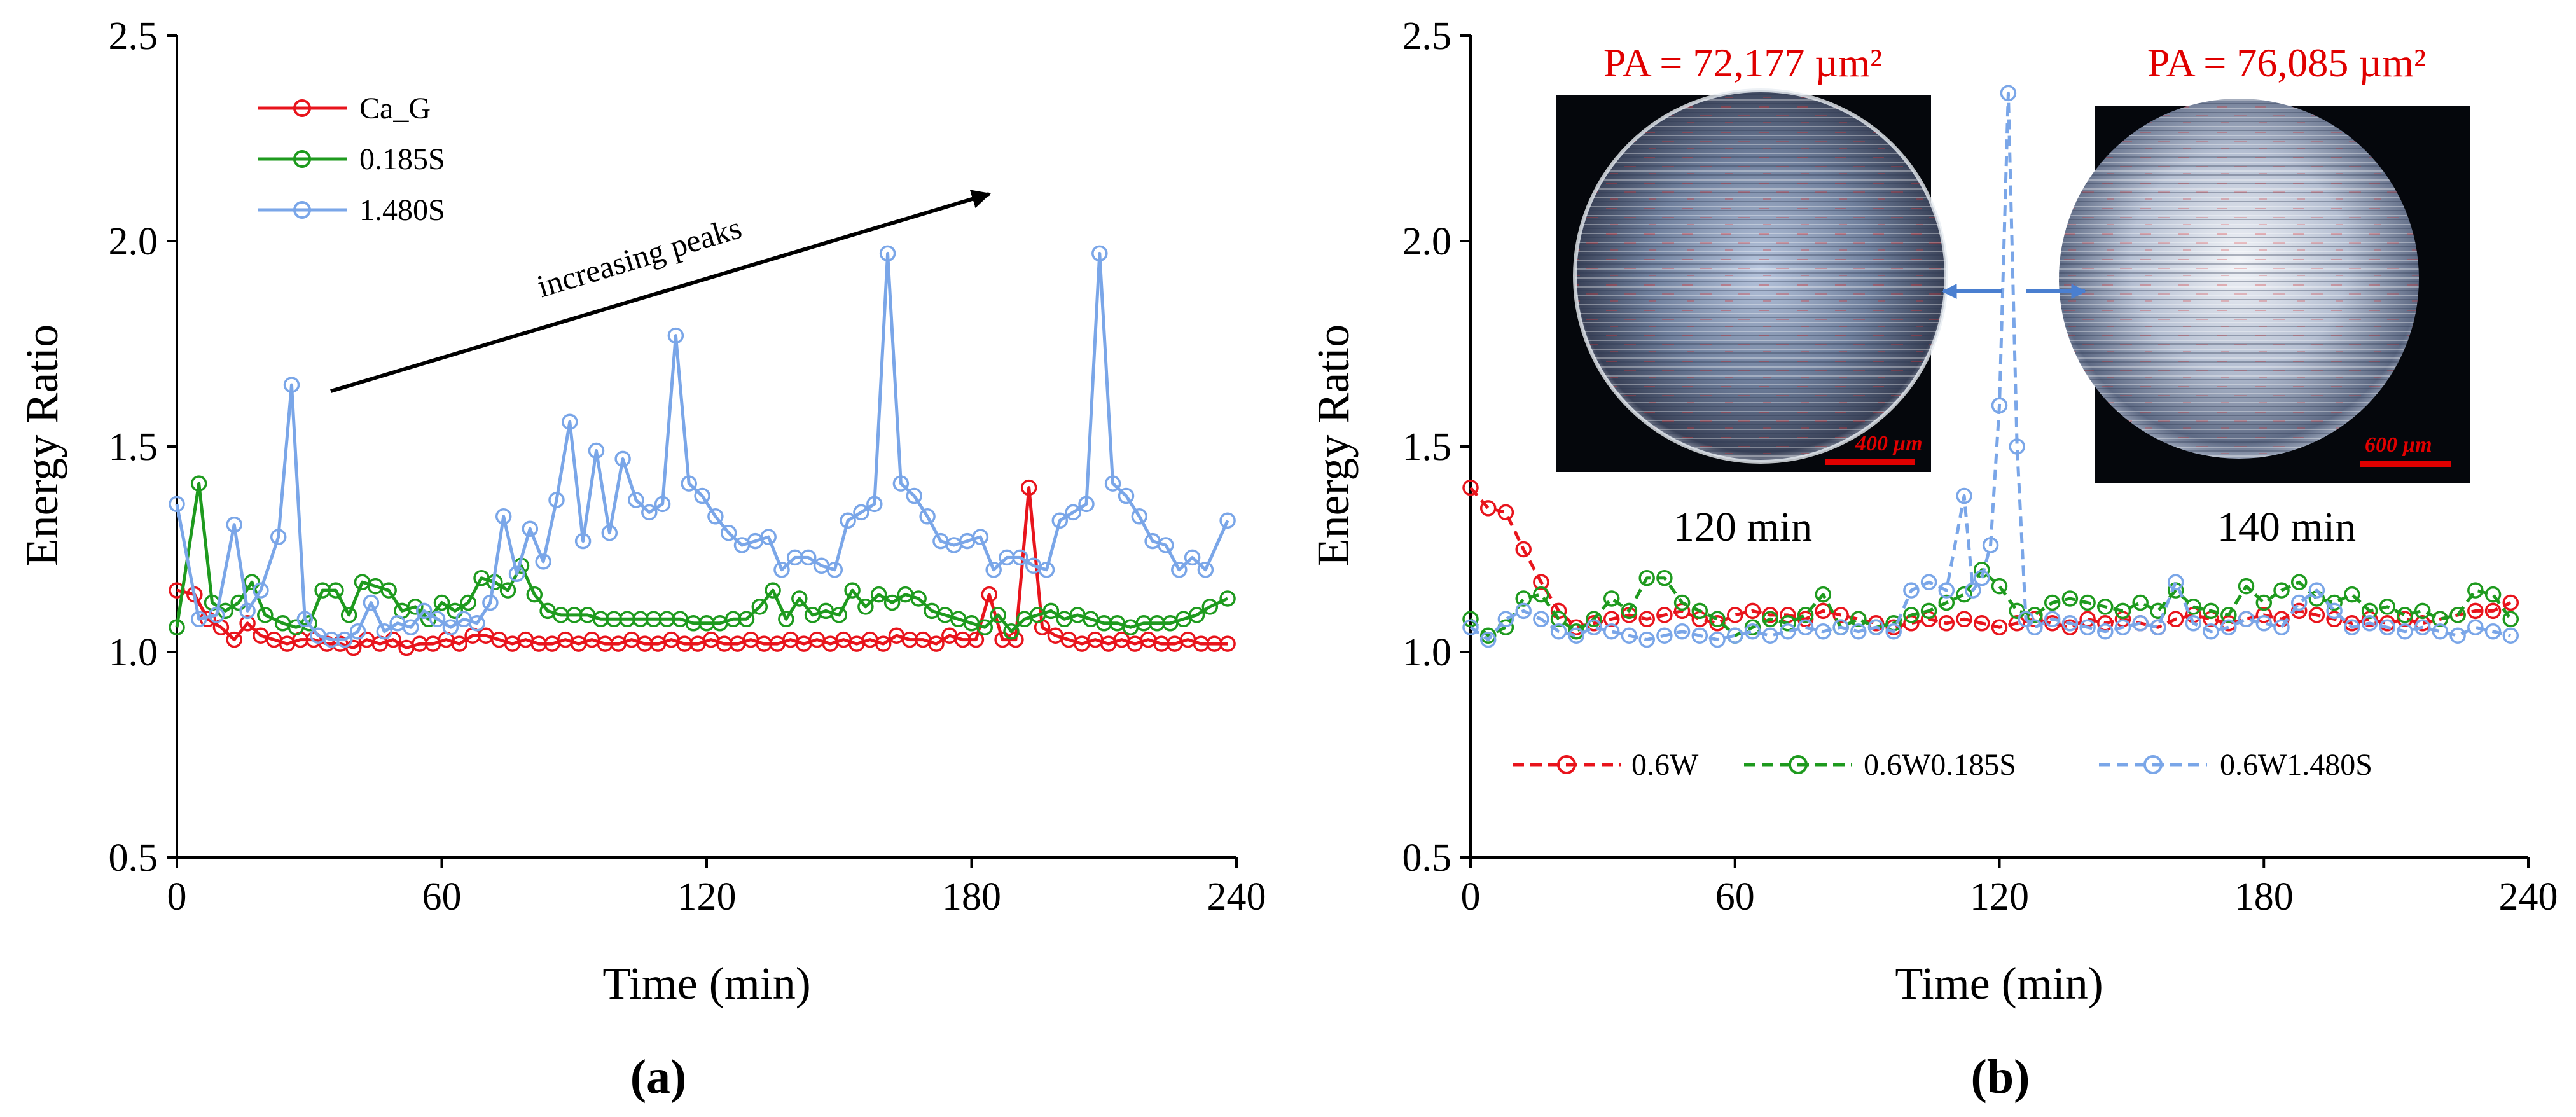 This screenshot has height=1117, width=2576. What do you see at coordinates (2153, 764) in the screenshot?
I see `legend-marker-0-6w1480s` at bounding box center [2153, 764].